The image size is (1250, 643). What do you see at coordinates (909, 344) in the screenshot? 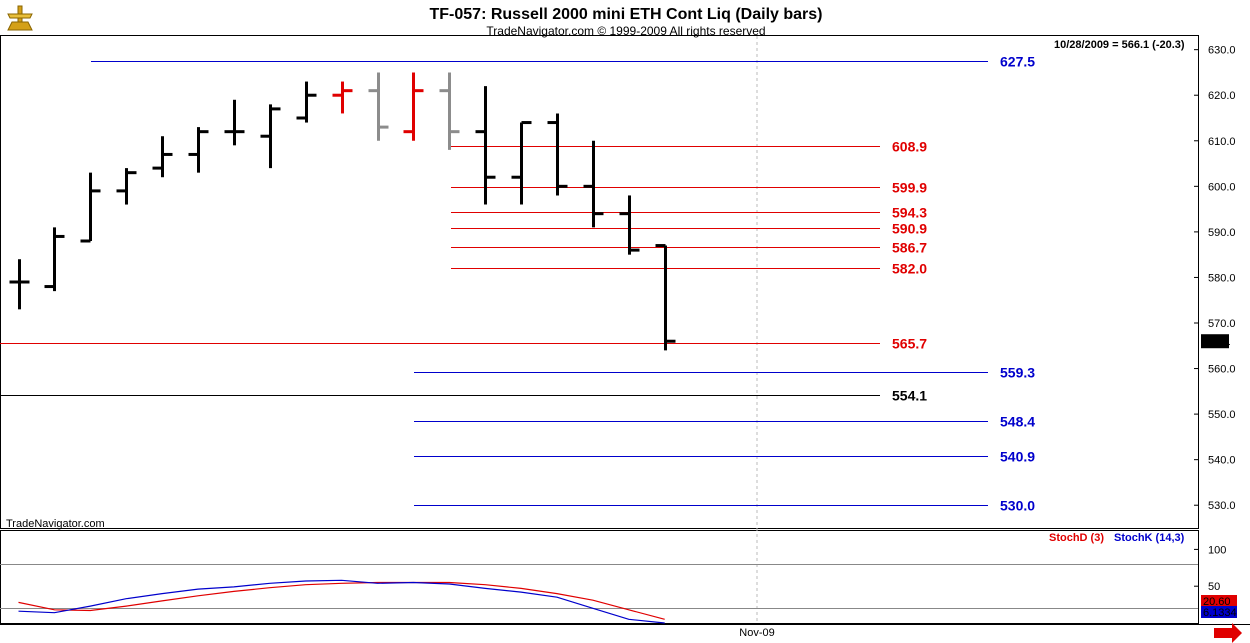
I see `level-label: 565.7` at bounding box center [909, 344].